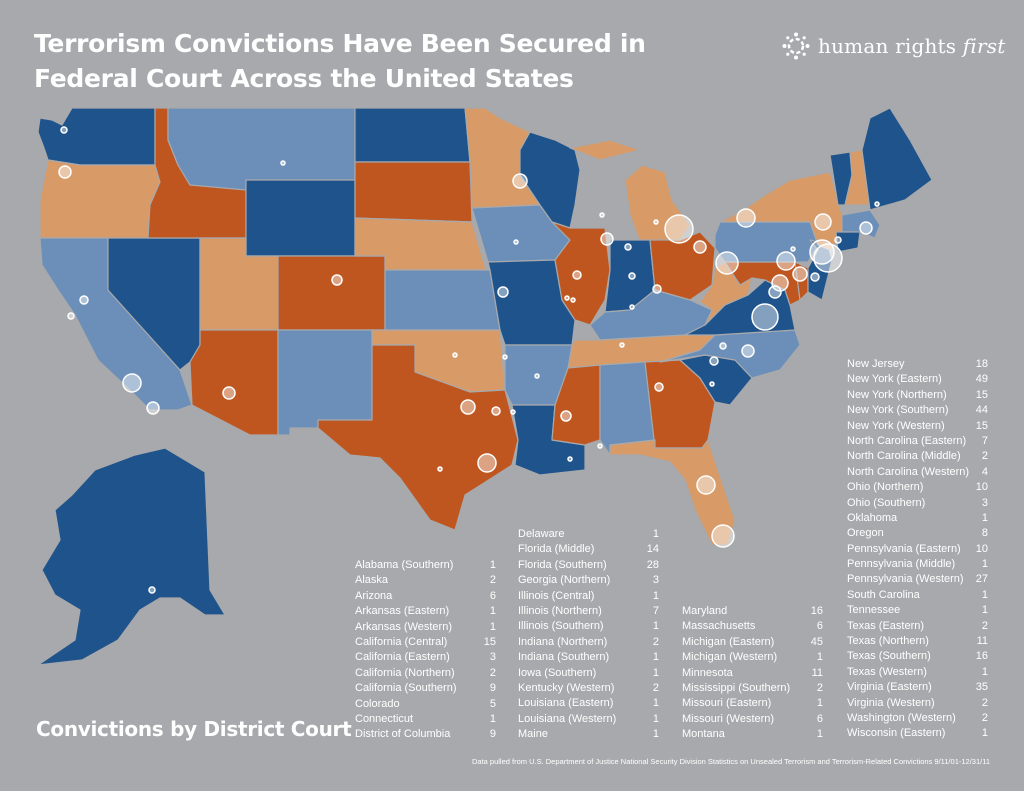 This screenshot has width=1024, height=791. Describe the element at coordinates (566, 687) in the screenshot. I see `district-name: Kentucky (Western)` at that location.